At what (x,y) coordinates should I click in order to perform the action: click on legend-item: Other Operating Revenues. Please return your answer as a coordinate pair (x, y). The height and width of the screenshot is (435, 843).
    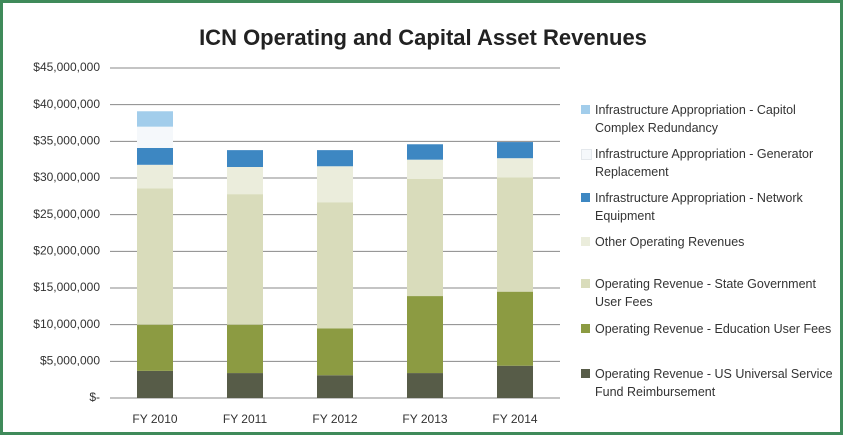
    Looking at the image, I should click on (708, 242).